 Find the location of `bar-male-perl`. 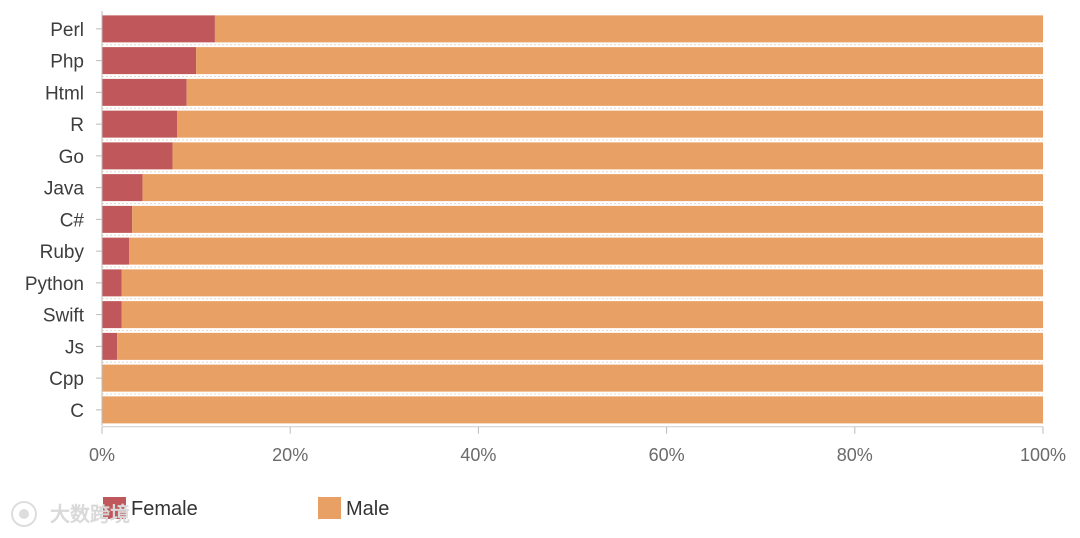

bar-male-perl is located at coordinates (629, 29).